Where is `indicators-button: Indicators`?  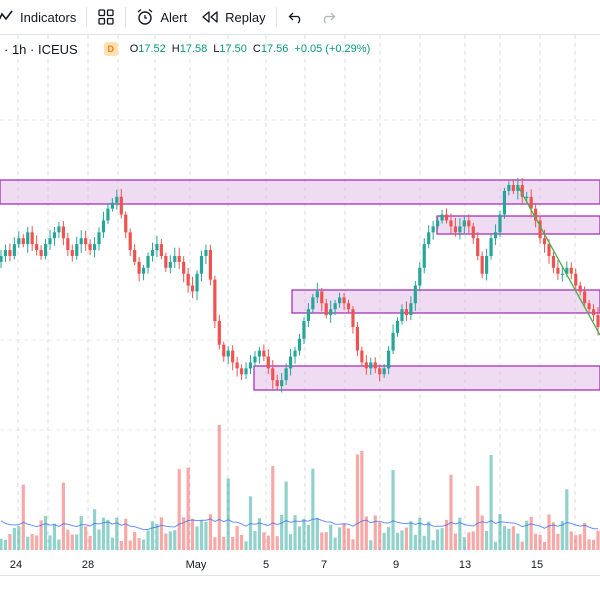
indicators-button: Indicators is located at coordinates (38, 17).